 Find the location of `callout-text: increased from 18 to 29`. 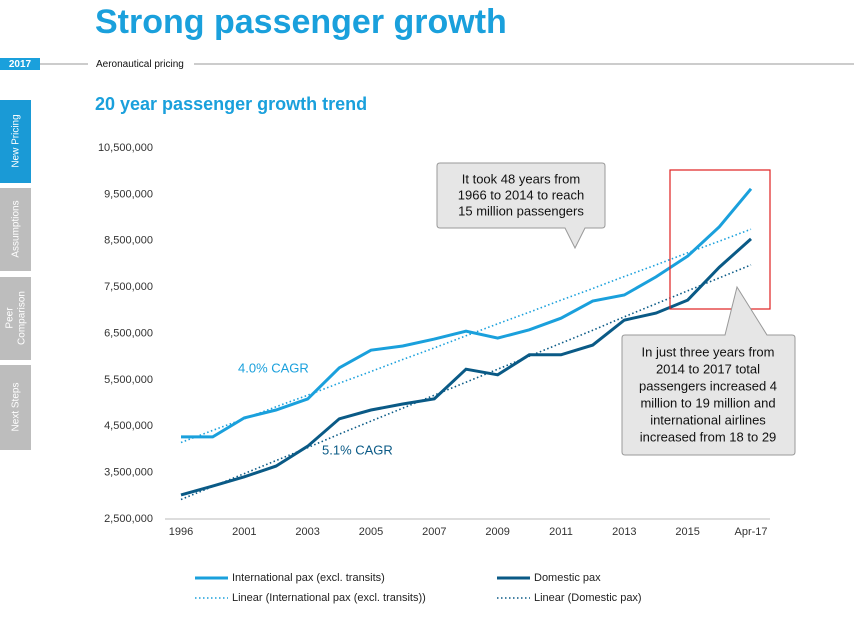

callout-text: increased from 18 to 29 is located at coordinates (708, 436).